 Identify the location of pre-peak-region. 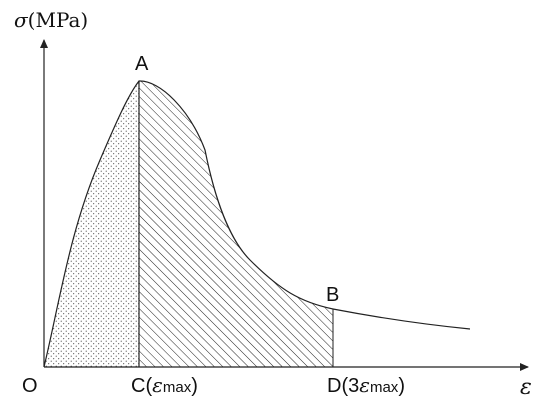
(91, 224).